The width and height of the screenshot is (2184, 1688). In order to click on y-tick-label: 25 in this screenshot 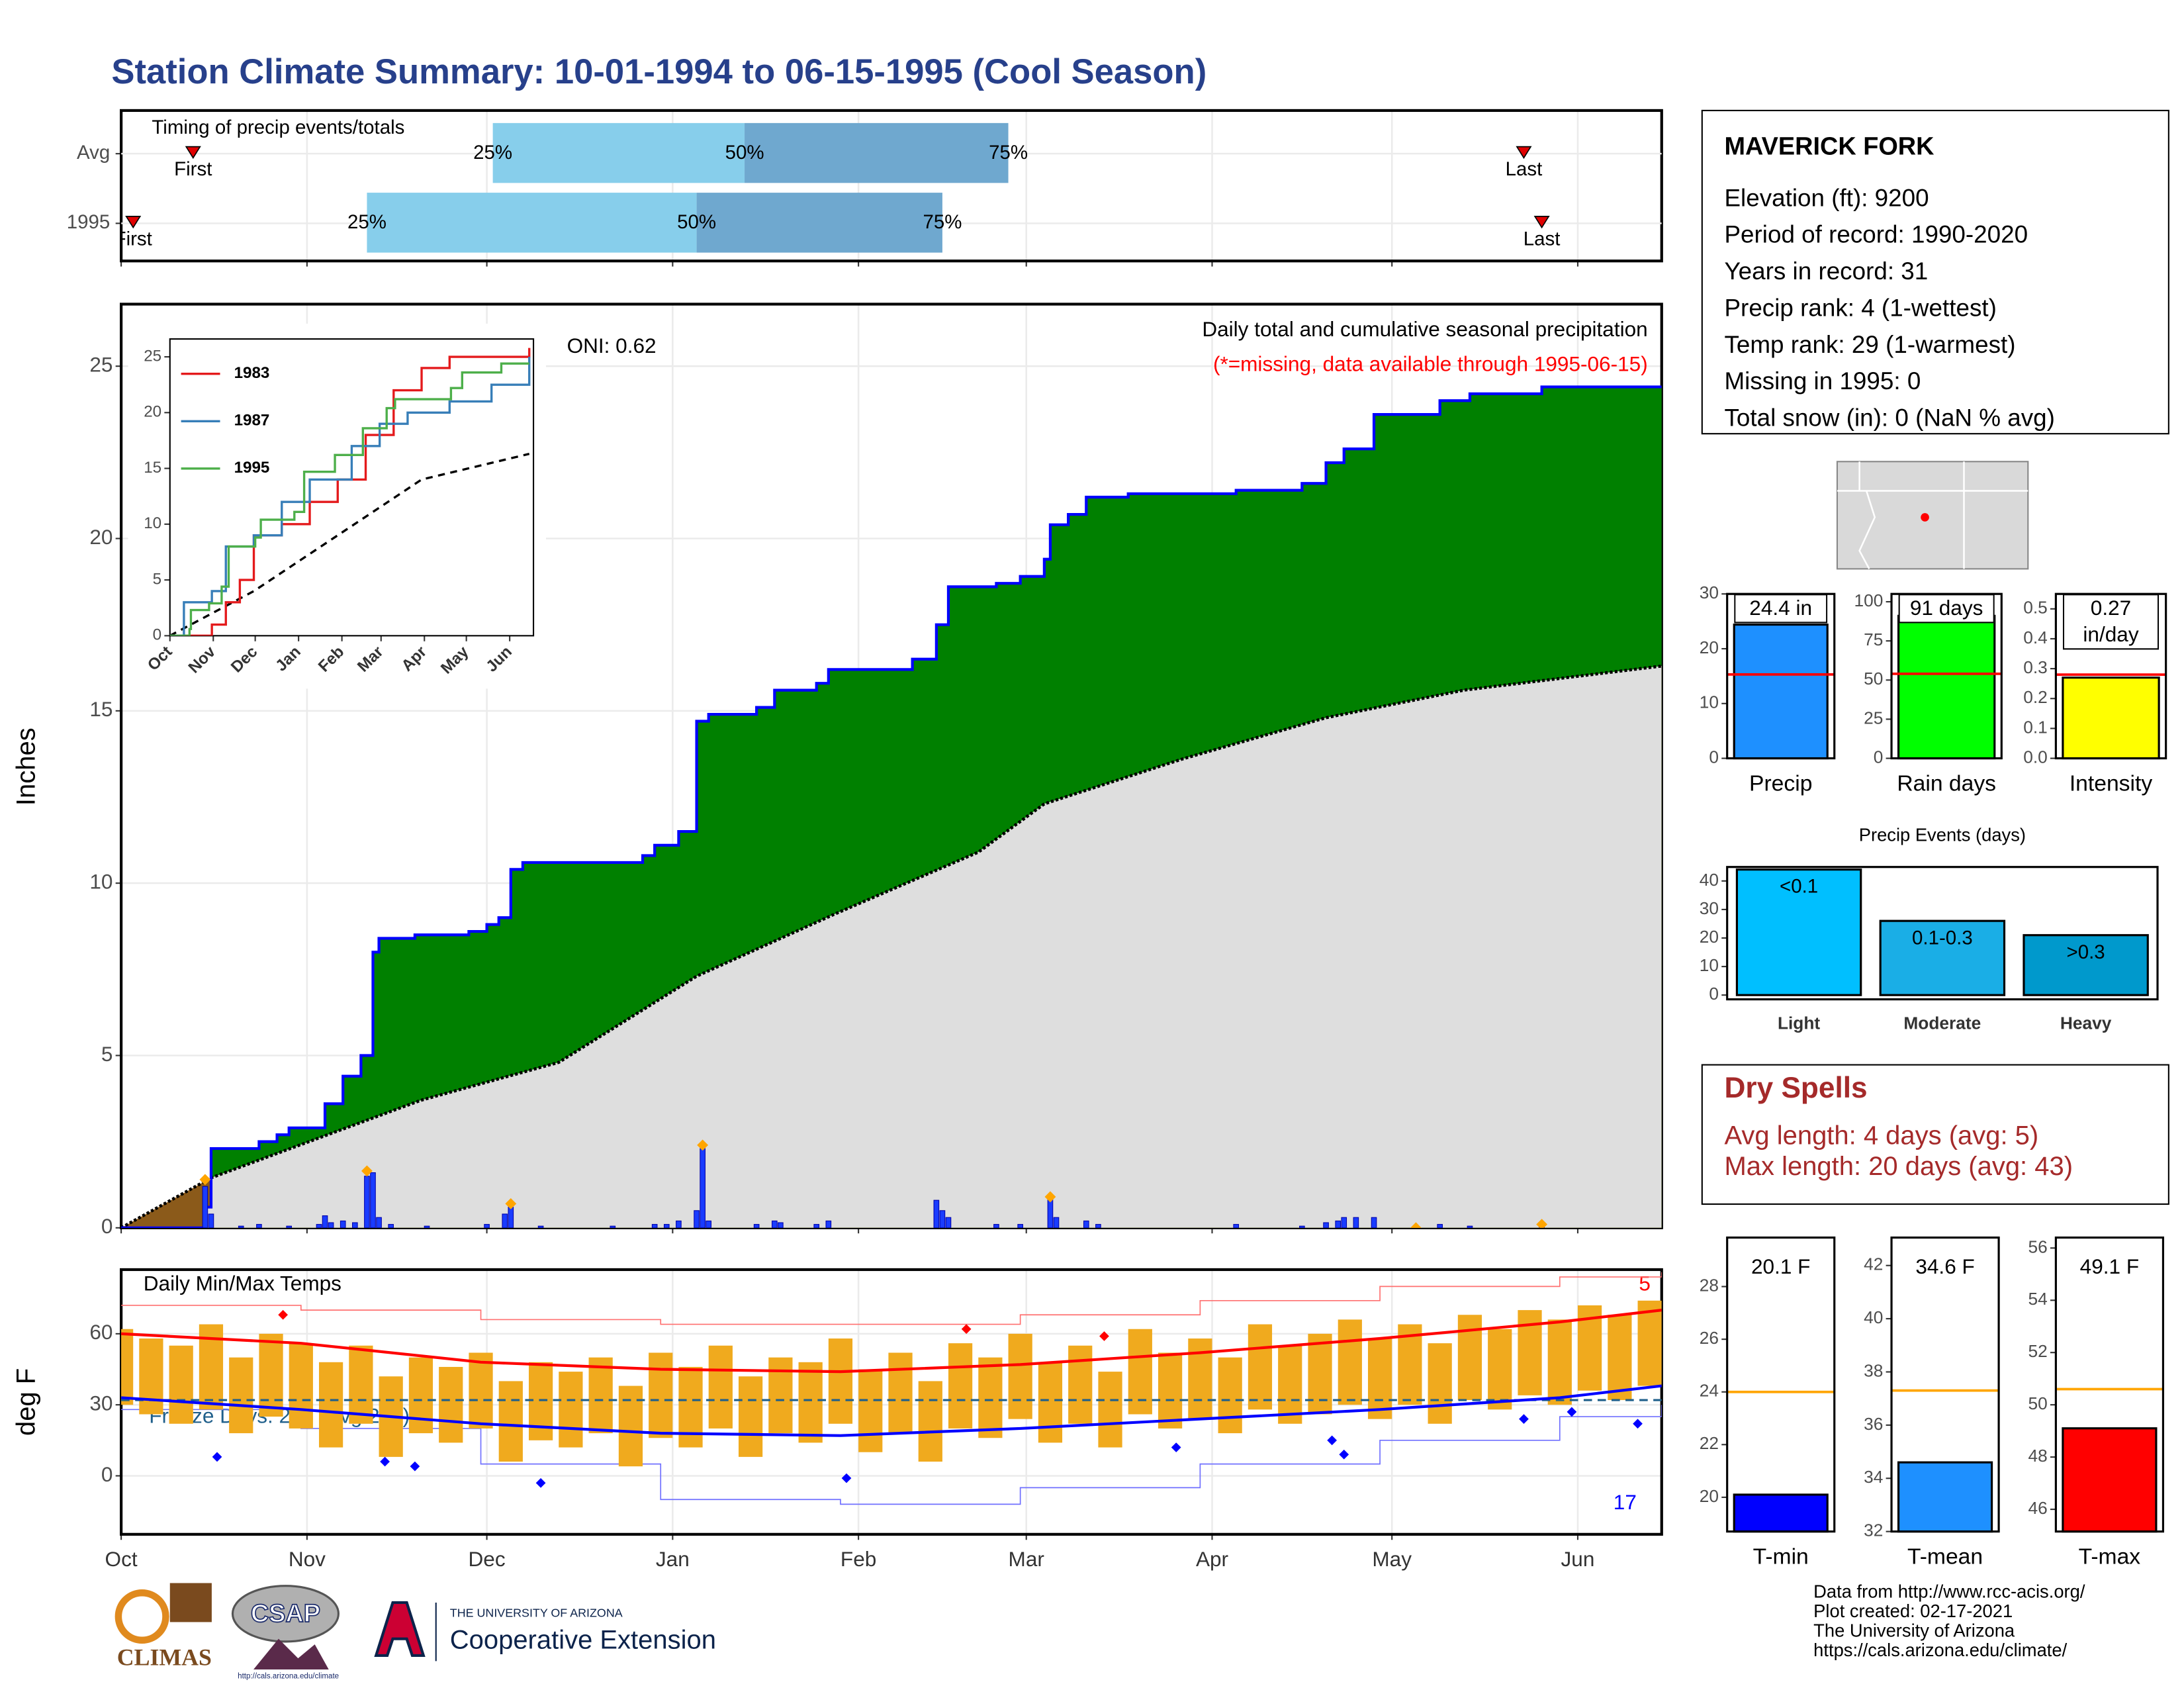, I will do `click(101, 365)`.